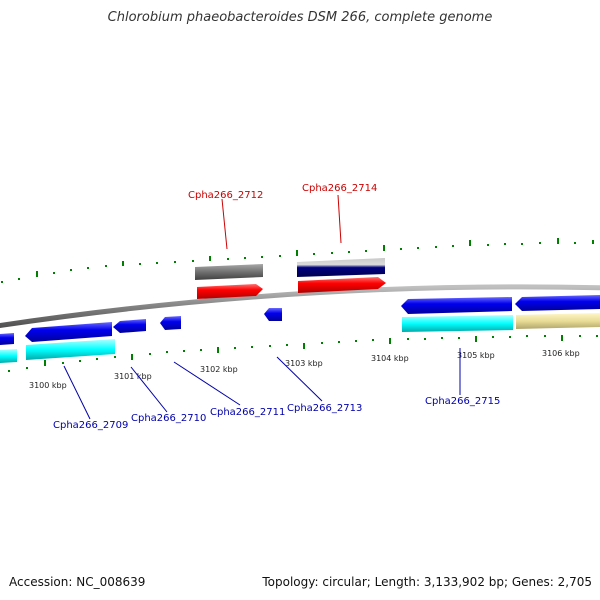 This screenshot has width=600, height=600. I want to click on genome-backbone, so click(300, 306).